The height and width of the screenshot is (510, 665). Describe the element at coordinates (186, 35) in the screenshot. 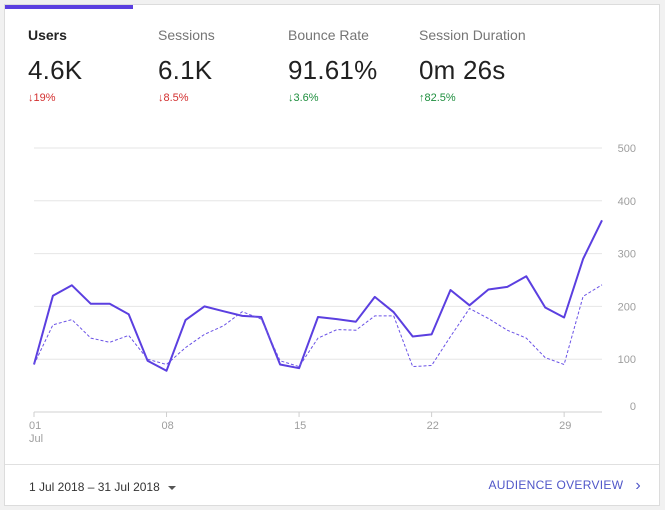

I see `metric-label: Sessions` at that location.